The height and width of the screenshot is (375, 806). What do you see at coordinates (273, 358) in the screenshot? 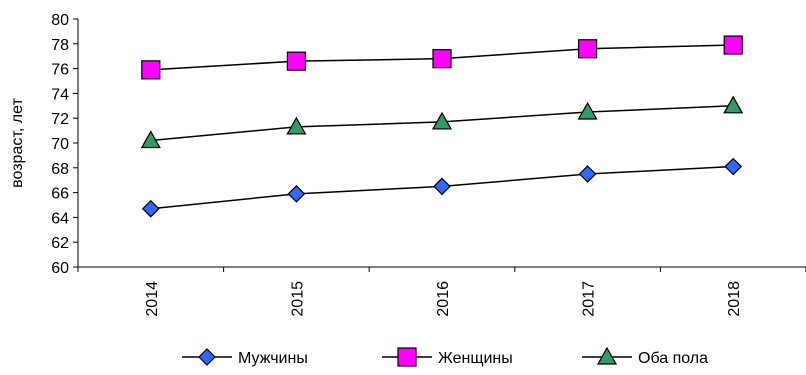
I see `legend-label-men: Мужчины` at bounding box center [273, 358].